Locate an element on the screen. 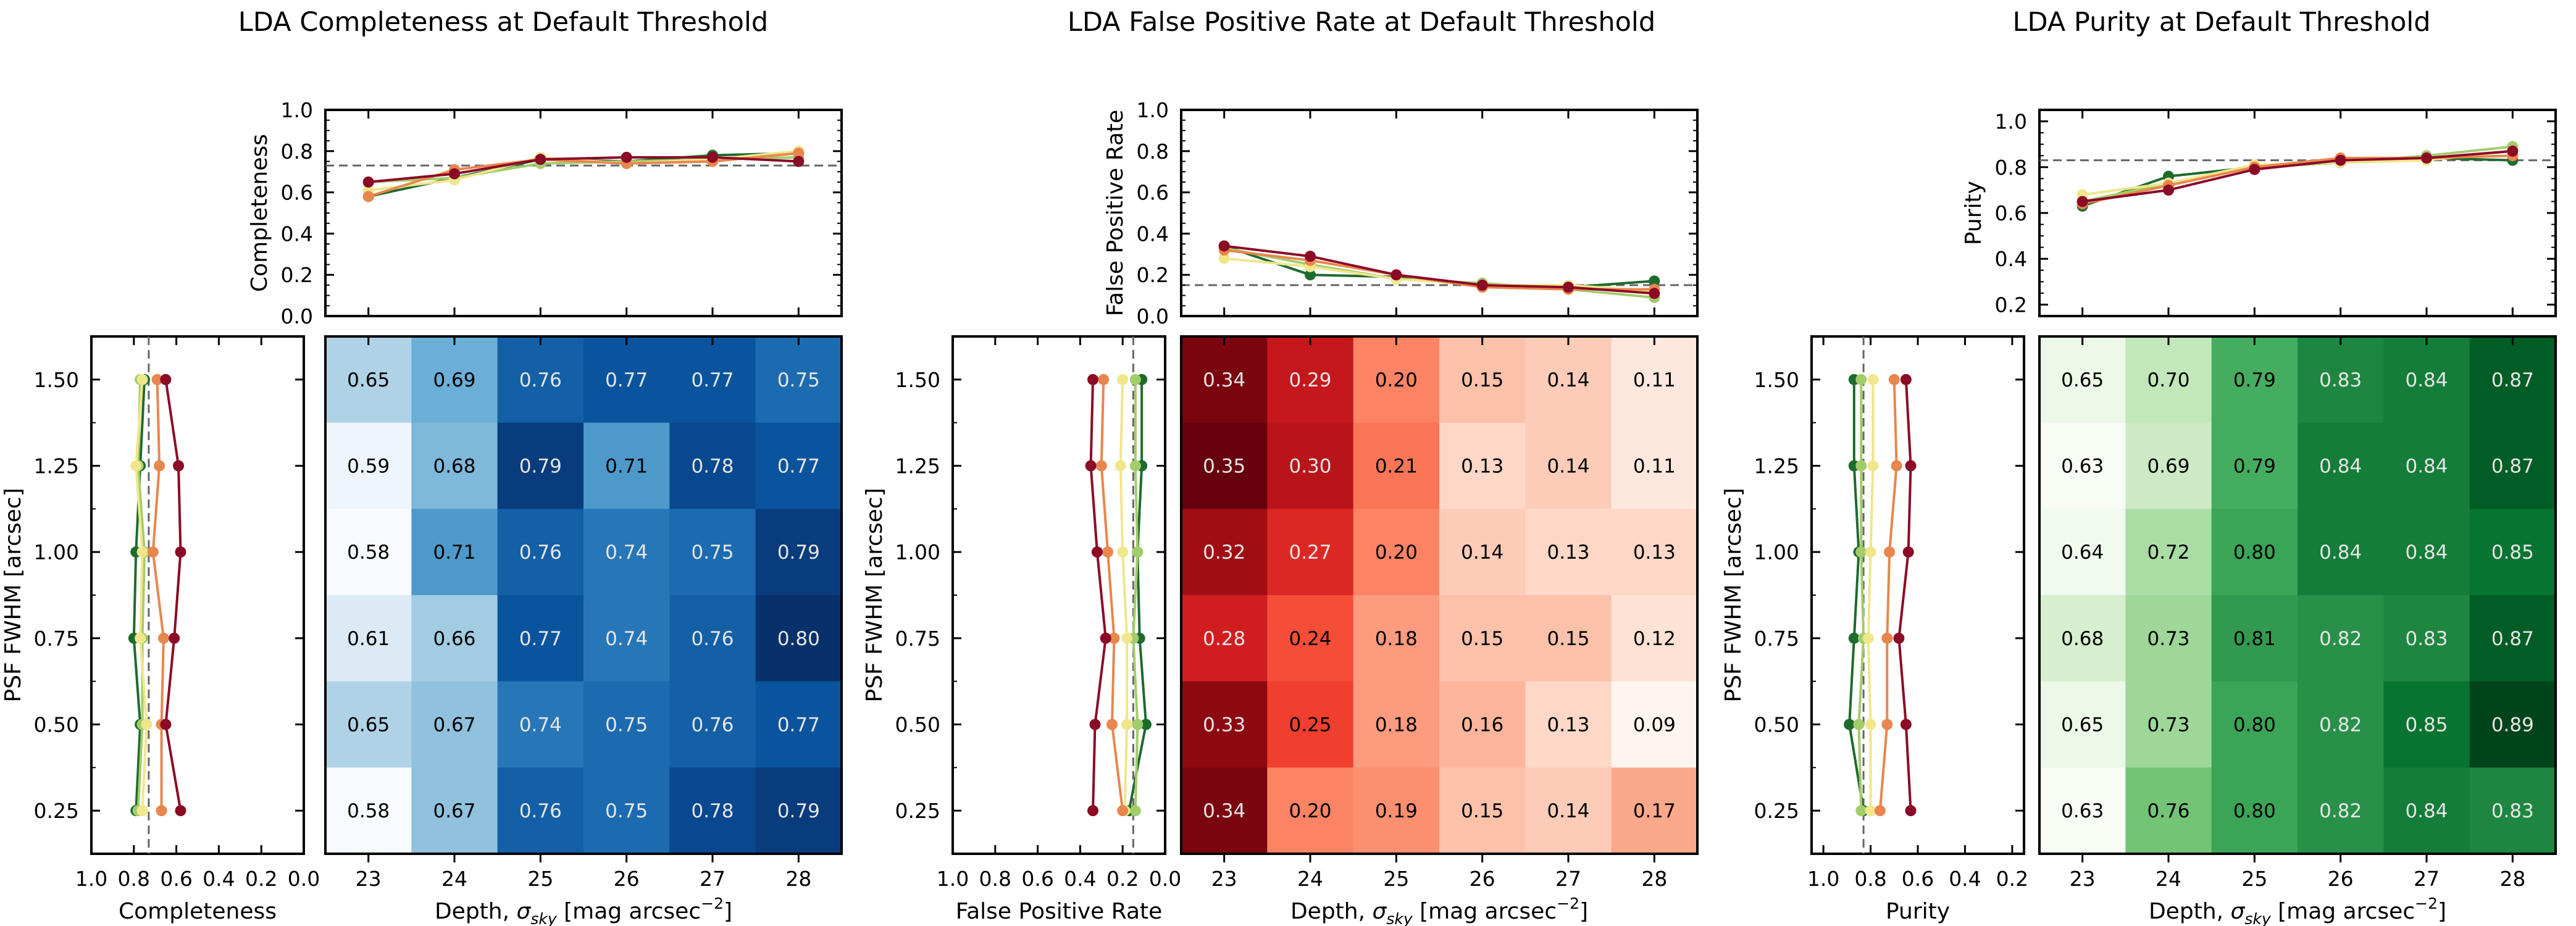 The image size is (2576, 926). heatmap-cell-label: 0.59 is located at coordinates (368, 467).